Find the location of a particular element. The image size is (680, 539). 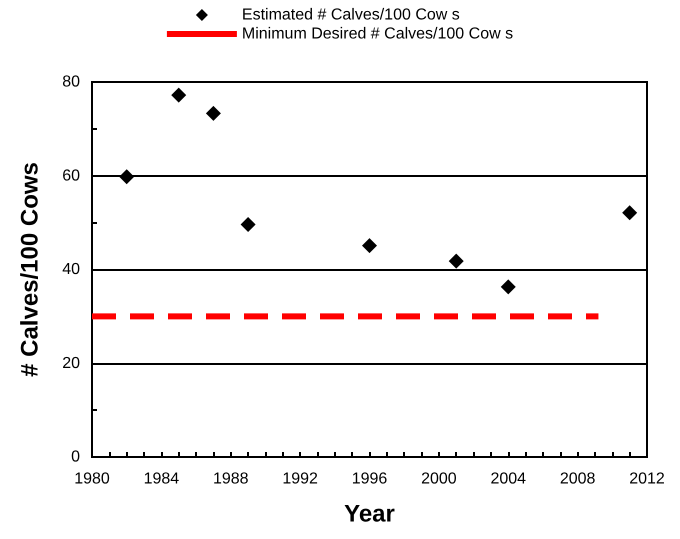

x-tick-label: 2004 is located at coordinates (508, 479).